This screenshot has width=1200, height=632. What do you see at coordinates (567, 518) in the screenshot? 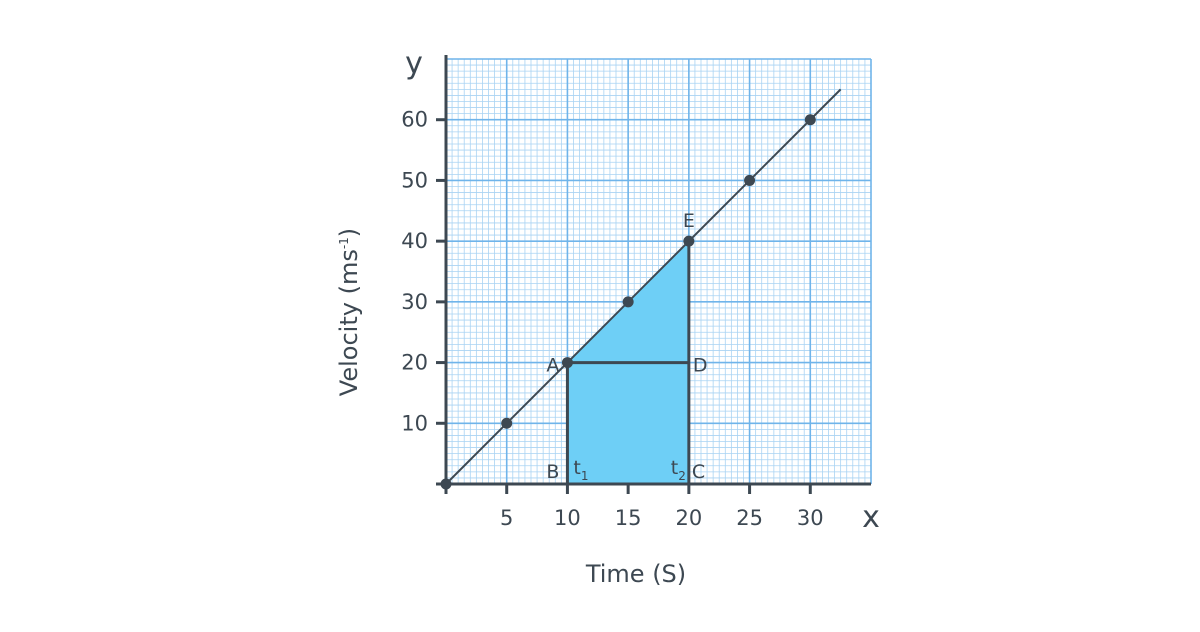
I see `x-tick-label: 10` at bounding box center [567, 518].